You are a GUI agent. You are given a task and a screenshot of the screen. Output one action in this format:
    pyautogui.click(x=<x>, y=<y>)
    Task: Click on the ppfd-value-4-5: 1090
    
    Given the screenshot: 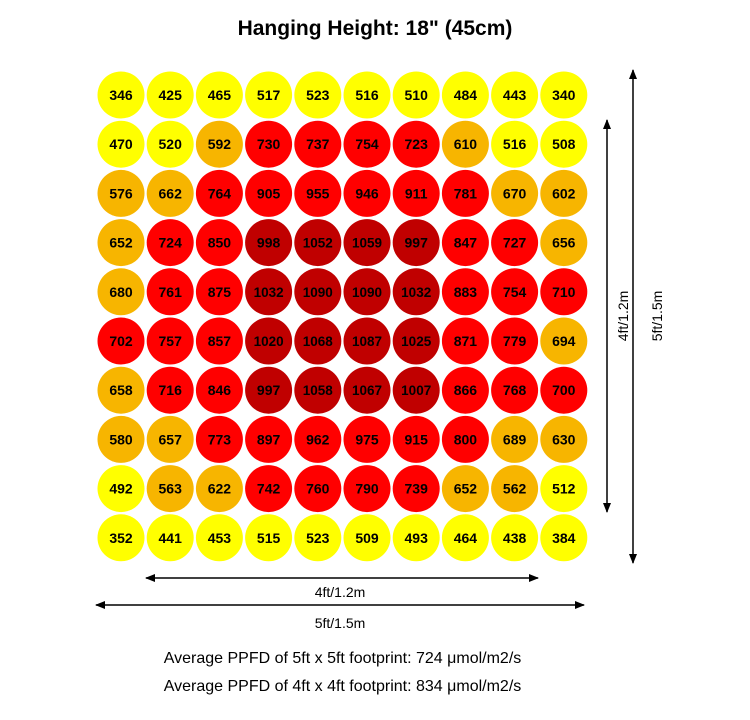 What is the action you would take?
    pyautogui.click(x=367, y=292)
    